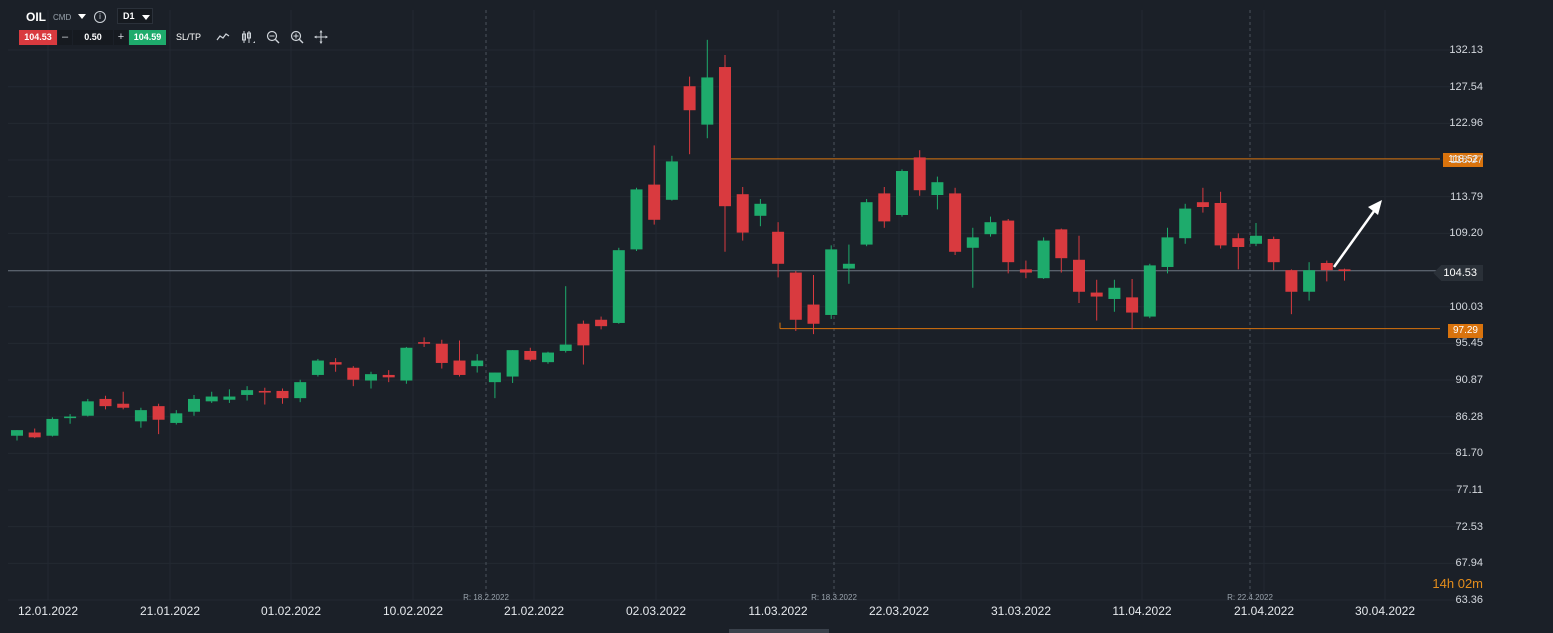  Describe the element at coordinates (1250, 597) in the screenshot. I see `rollover-label: R: 22.4.2022` at that location.